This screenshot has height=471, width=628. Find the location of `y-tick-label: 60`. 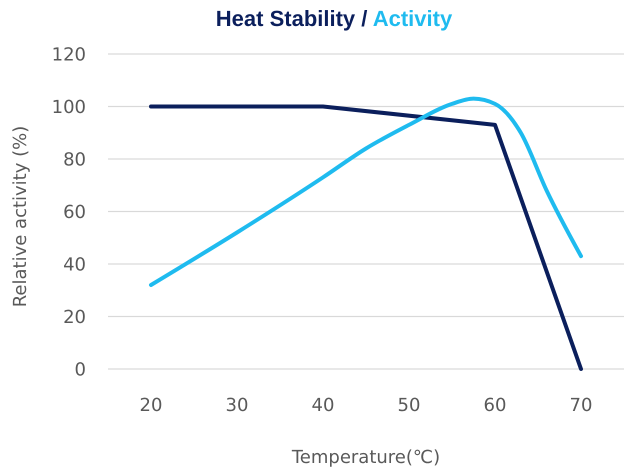

y-tick-label: 60 is located at coordinates (74, 212).